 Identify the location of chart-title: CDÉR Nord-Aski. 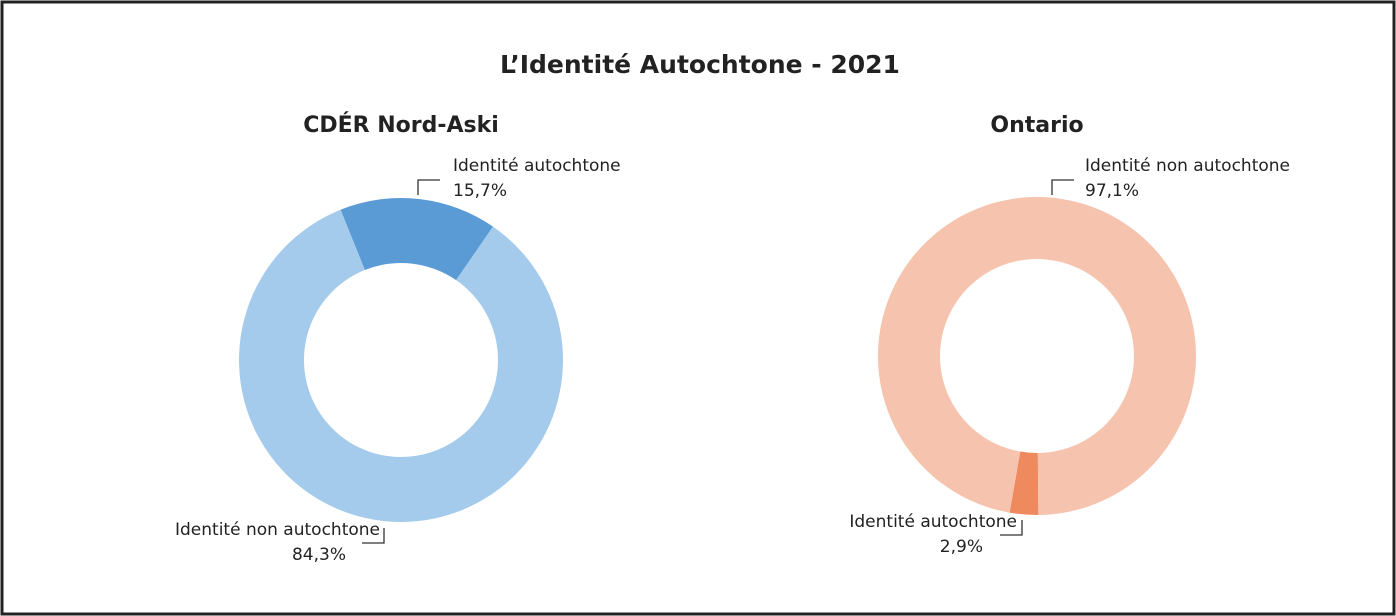
(401, 125).